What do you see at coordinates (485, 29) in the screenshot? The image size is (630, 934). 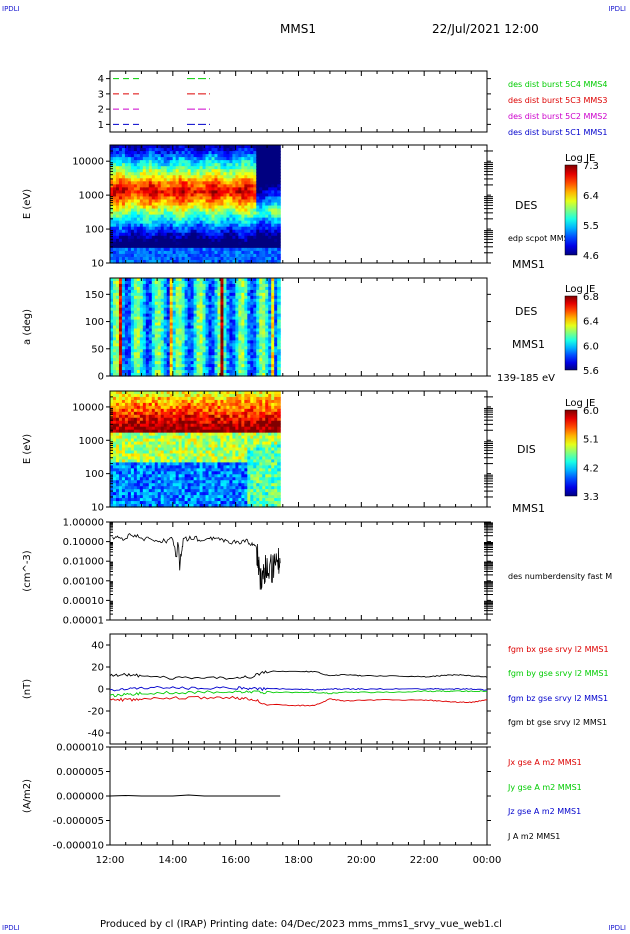 I see `datetime-title: 22/Jul/2021 12:00` at bounding box center [485, 29].